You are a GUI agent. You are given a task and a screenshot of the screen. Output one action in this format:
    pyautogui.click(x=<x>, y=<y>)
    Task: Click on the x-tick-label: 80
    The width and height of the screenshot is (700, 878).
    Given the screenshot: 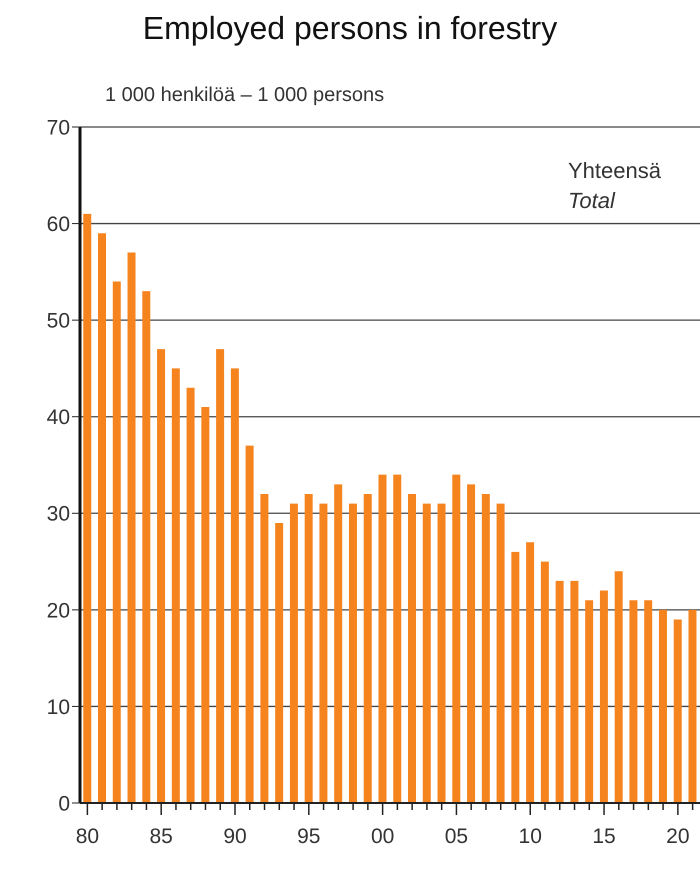 What is the action you would take?
    pyautogui.click(x=88, y=836)
    